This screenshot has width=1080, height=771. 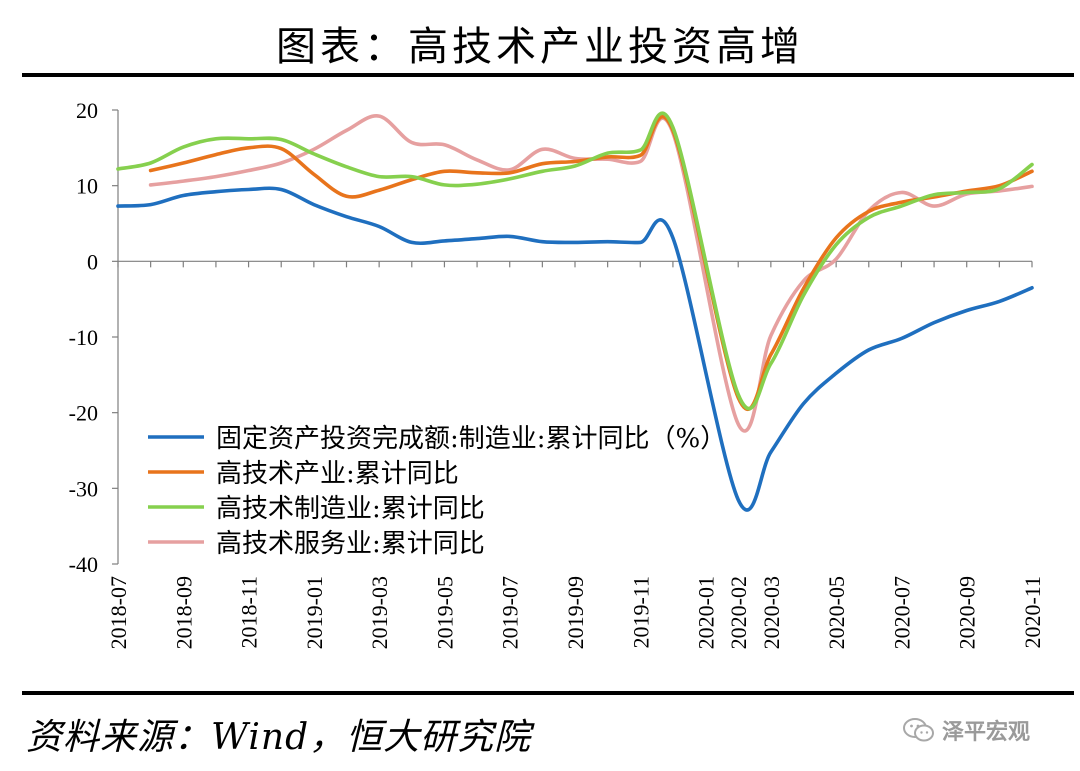 I want to click on x-tick-label: 2020-03, so click(x=771, y=612).